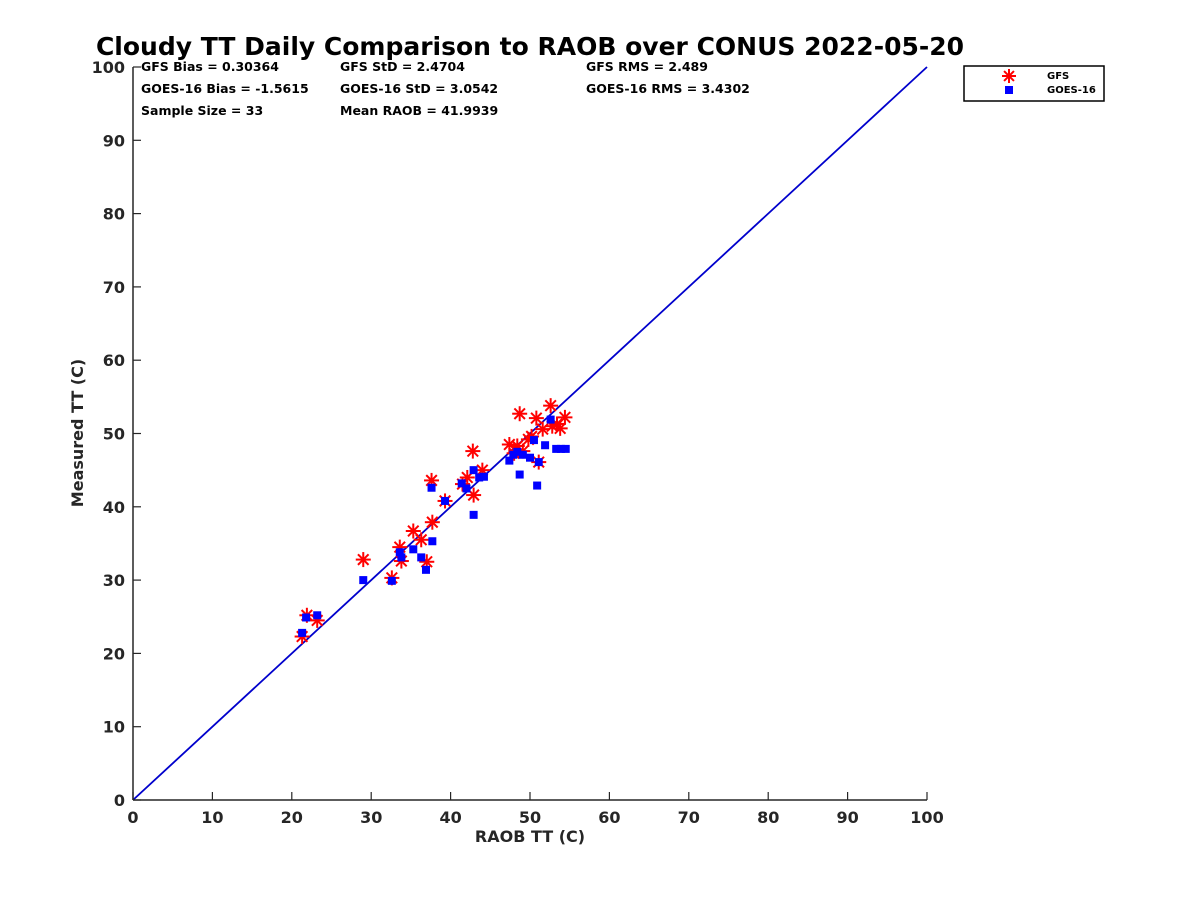 This screenshot has height=900, width=1200. I want to click on stat-text: GFS Bias = 0.30364, so click(210, 66).